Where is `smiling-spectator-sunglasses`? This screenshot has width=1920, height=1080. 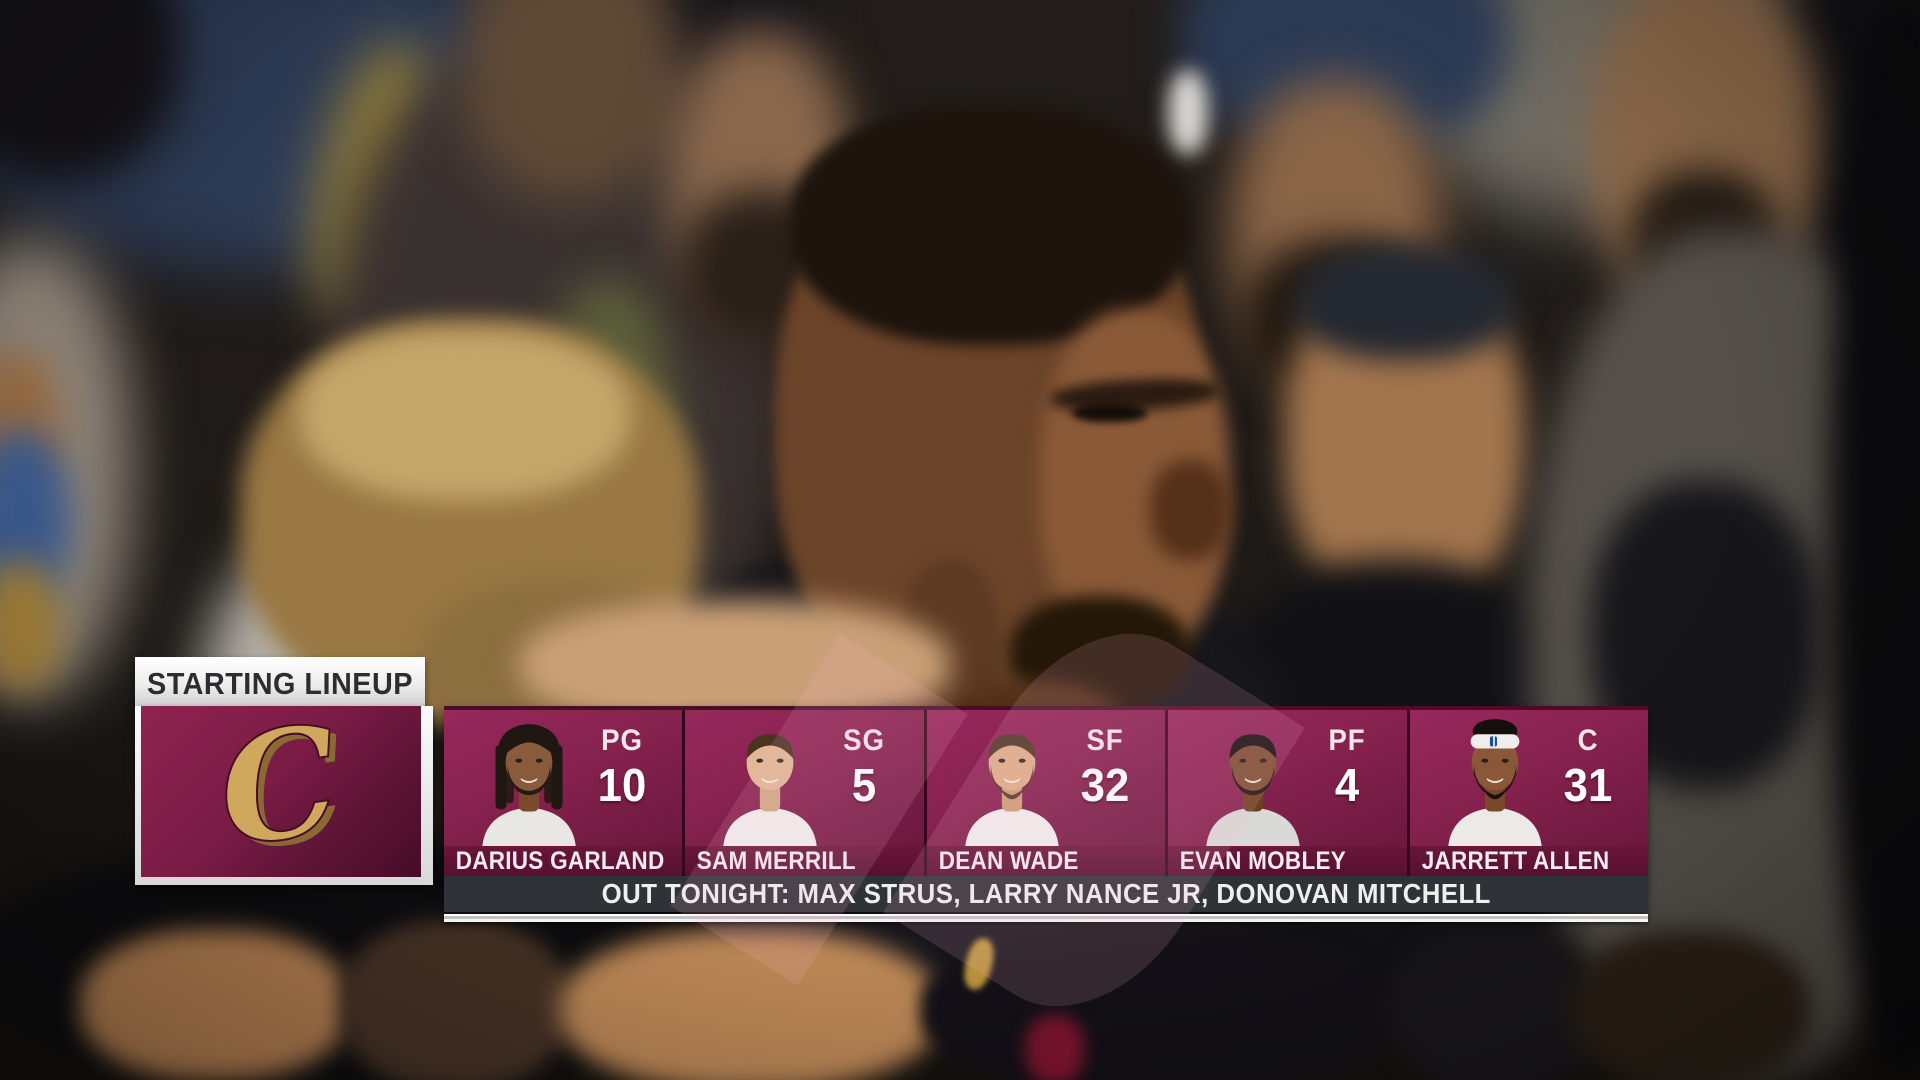 smiling-spectator-sunglasses is located at coordinates (1405, 302).